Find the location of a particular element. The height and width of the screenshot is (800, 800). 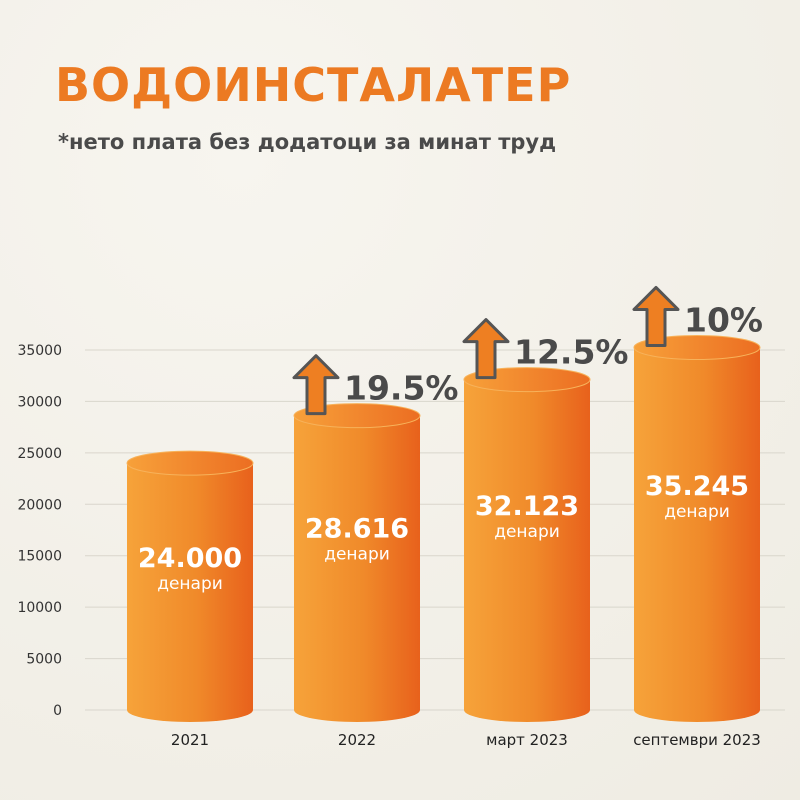

bar-top is located at coordinates (190, 463).